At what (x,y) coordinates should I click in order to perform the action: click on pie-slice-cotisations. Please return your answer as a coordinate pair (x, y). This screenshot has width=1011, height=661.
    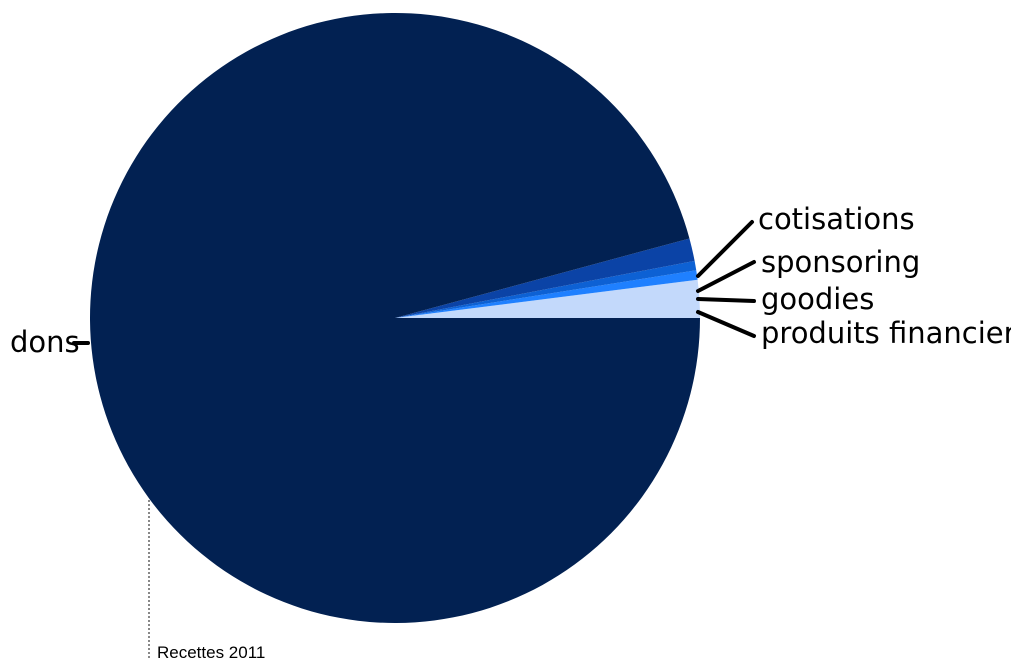
    Looking at the image, I should click on (545, 278).